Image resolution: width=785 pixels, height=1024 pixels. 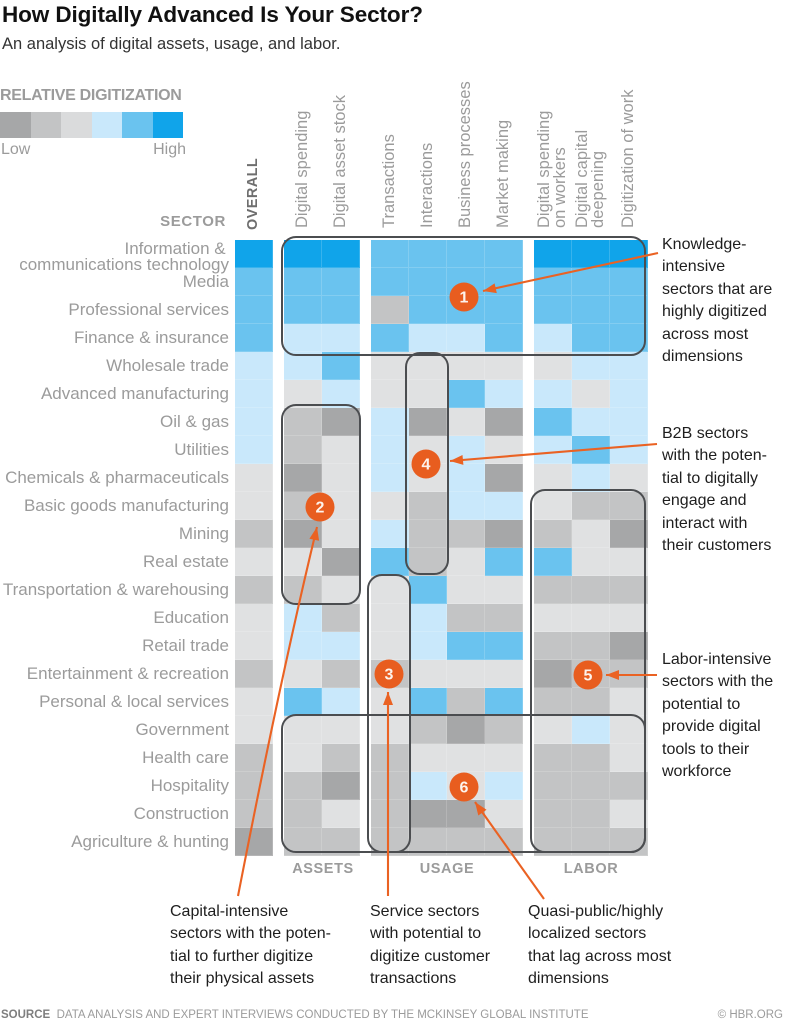 I want to click on svg-text: 3, so click(x=389, y=675).